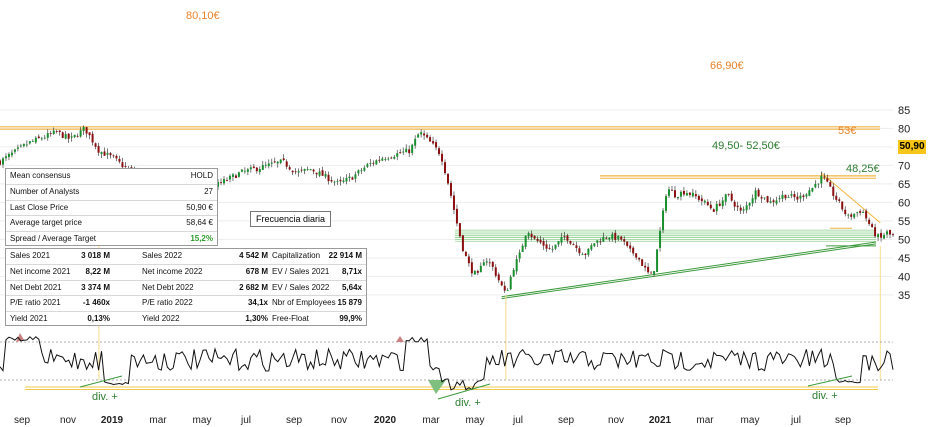 This screenshot has height=427, width=928. I want to click on time-tick-label: mar, so click(705, 420).